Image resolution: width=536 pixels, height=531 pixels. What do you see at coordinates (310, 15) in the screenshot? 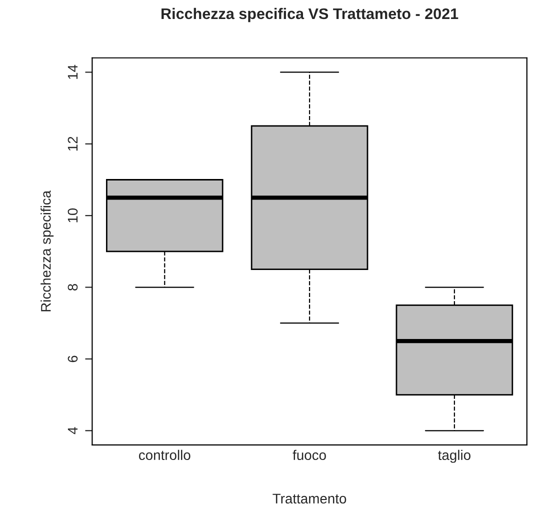
I see `chart-title: Ricchezza specifica VS Trattameto - 2021` at bounding box center [310, 15].